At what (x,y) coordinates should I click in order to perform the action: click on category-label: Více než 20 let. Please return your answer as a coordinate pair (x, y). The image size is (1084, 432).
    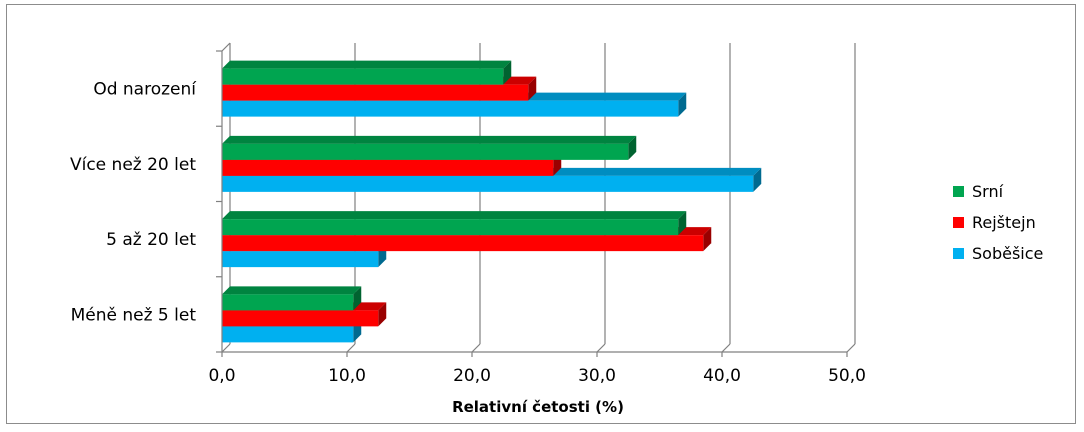
    Looking at the image, I should click on (133, 165).